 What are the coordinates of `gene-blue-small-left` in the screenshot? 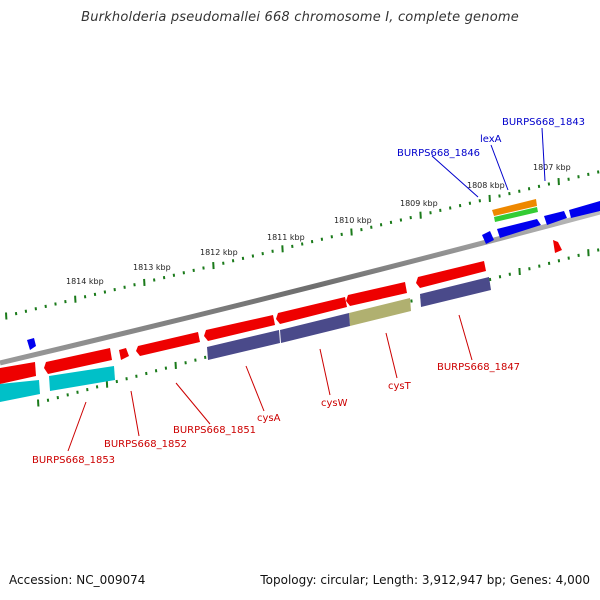 It's located at (31, 344).